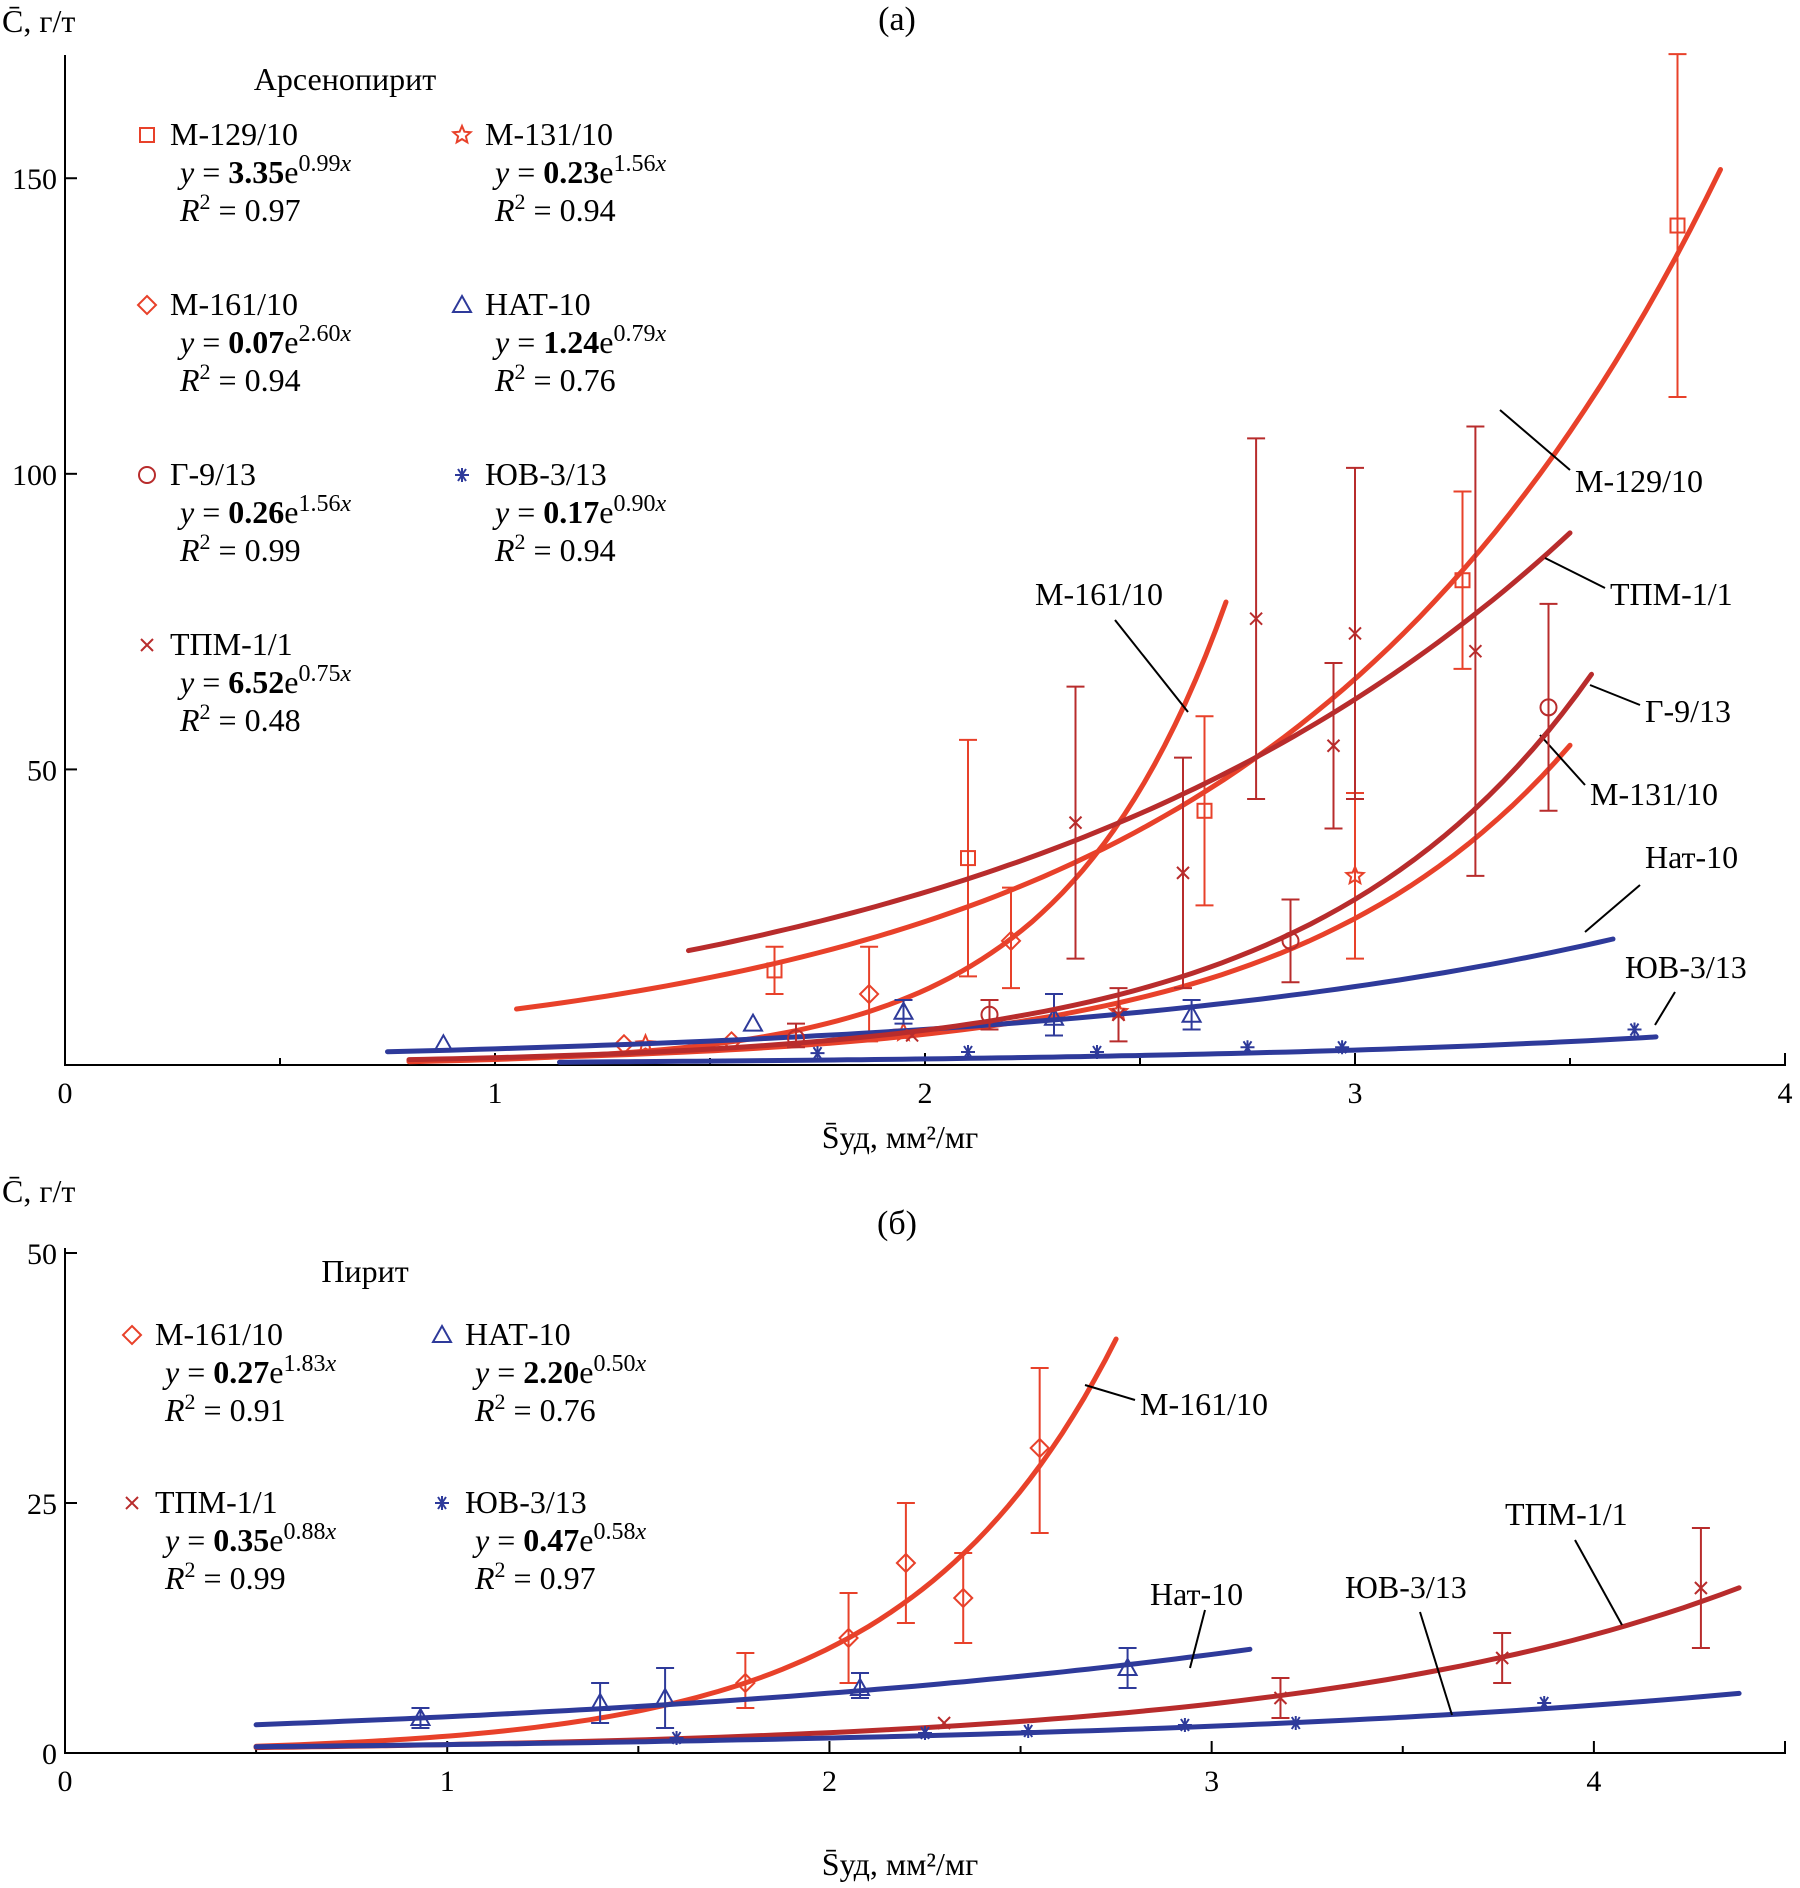 The image size is (1800, 1888). I want to click on fit-equation: y = 6.52e0.75x, so click(264, 680).